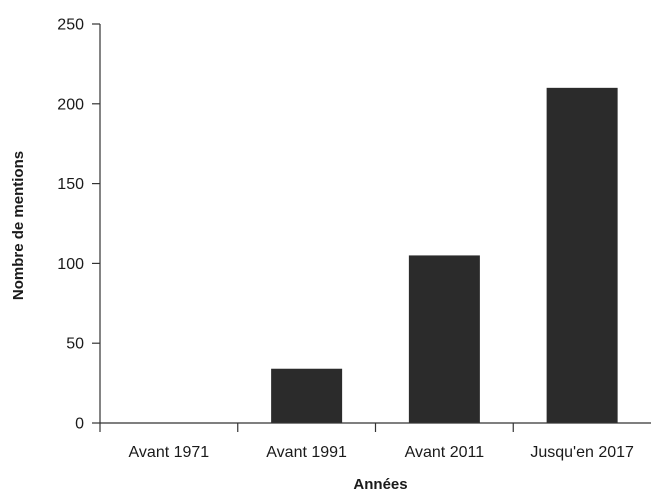 Image resolution: width=651 pixels, height=496 pixels. What do you see at coordinates (582, 452) in the screenshot?
I see `x-tick-label: Jusqu'en 2017` at bounding box center [582, 452].